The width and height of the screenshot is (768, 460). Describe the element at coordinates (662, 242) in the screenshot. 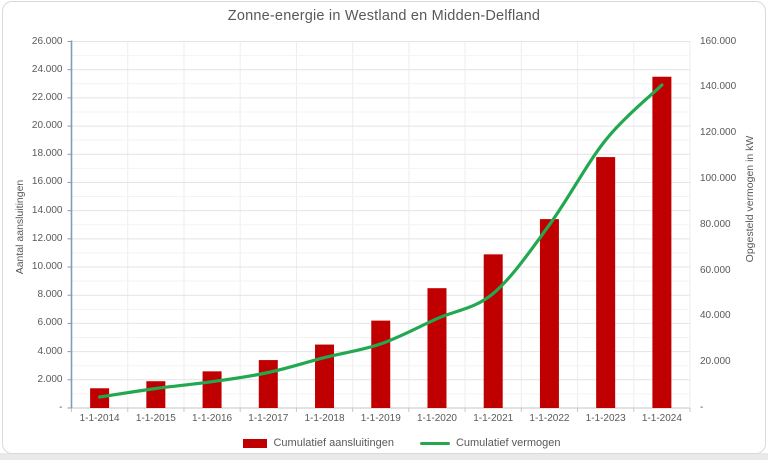

I see `bar-1-1-2024` at that location.